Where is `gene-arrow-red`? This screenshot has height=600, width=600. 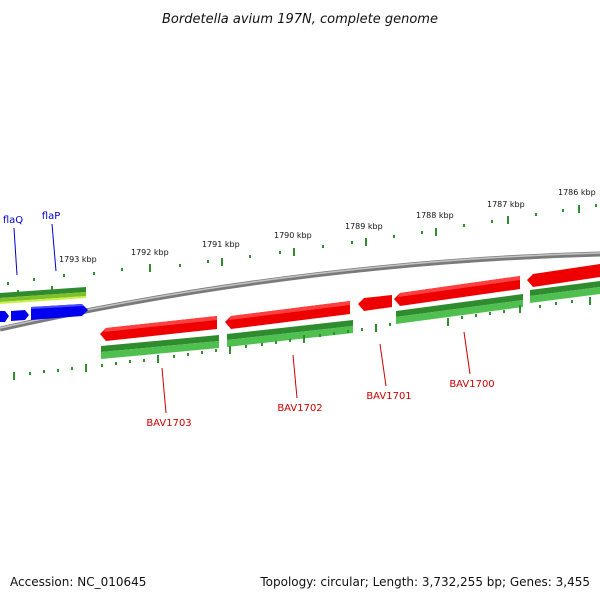
gene-arrow-red is located at coordinates (563, 275).